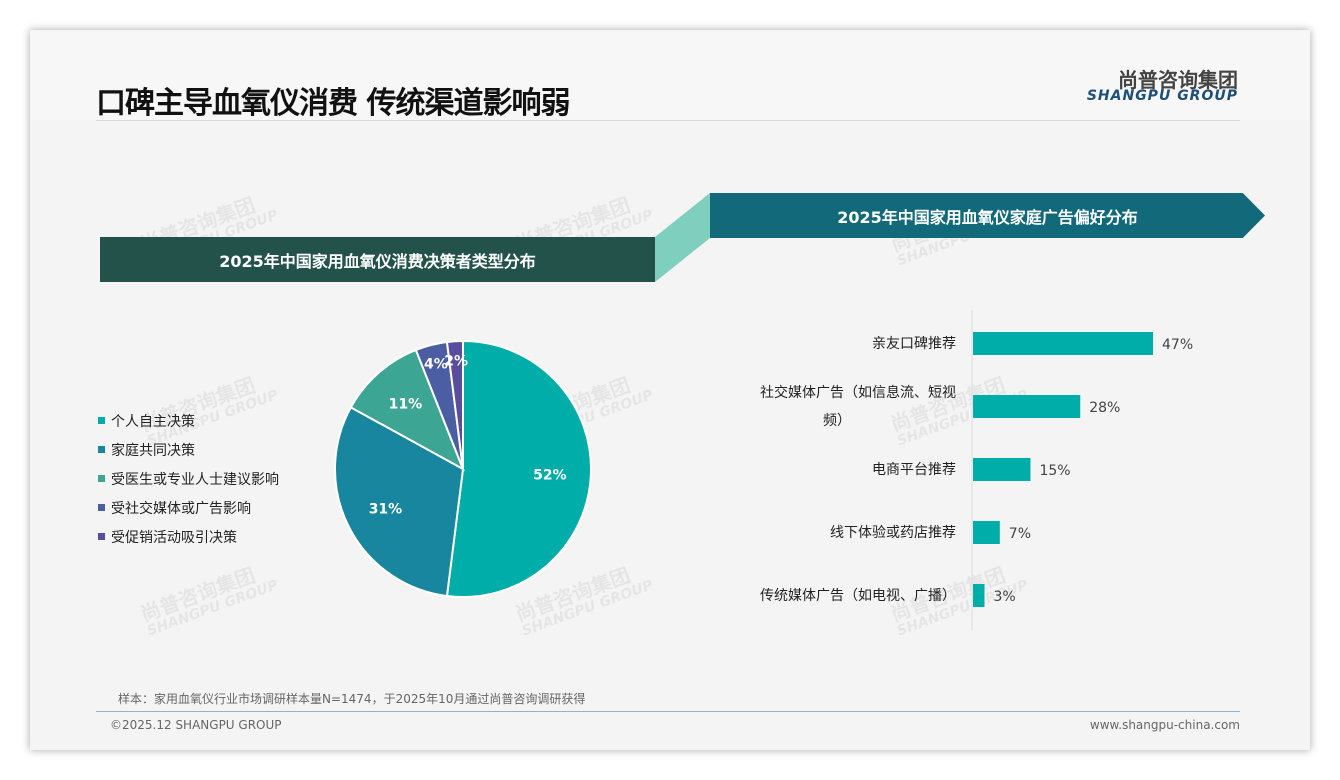 The height and width of the screenshot is (780, 1340). I want to click on category-label: 社交媒体广告（如信息流、短视, so click(858, 392).